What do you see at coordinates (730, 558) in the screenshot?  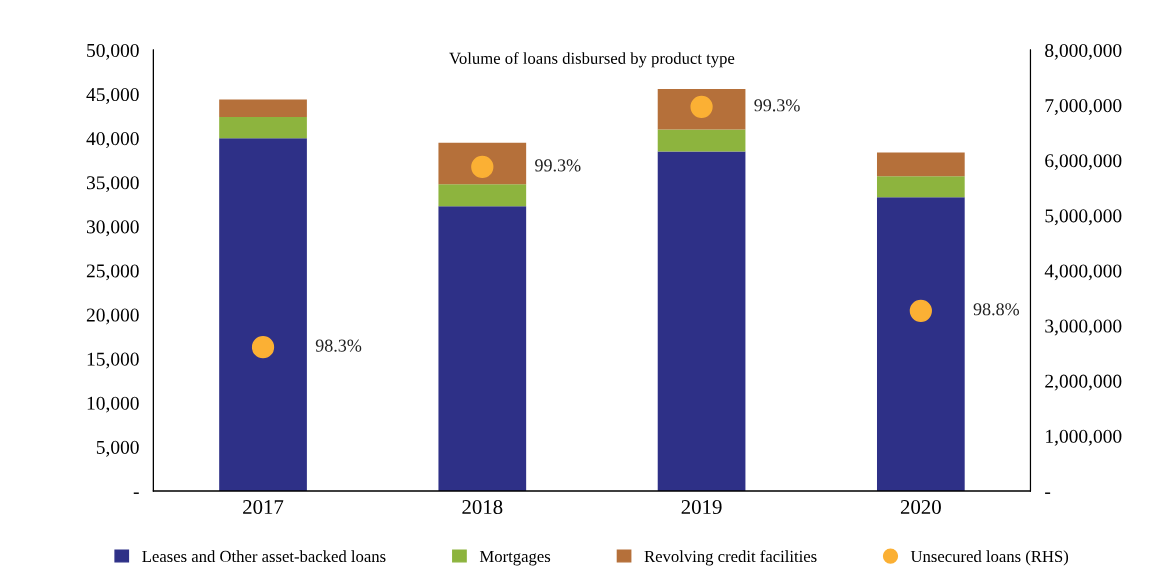 I see `legend-label: Revolving credit facilities` at bounding box center [730, 558].